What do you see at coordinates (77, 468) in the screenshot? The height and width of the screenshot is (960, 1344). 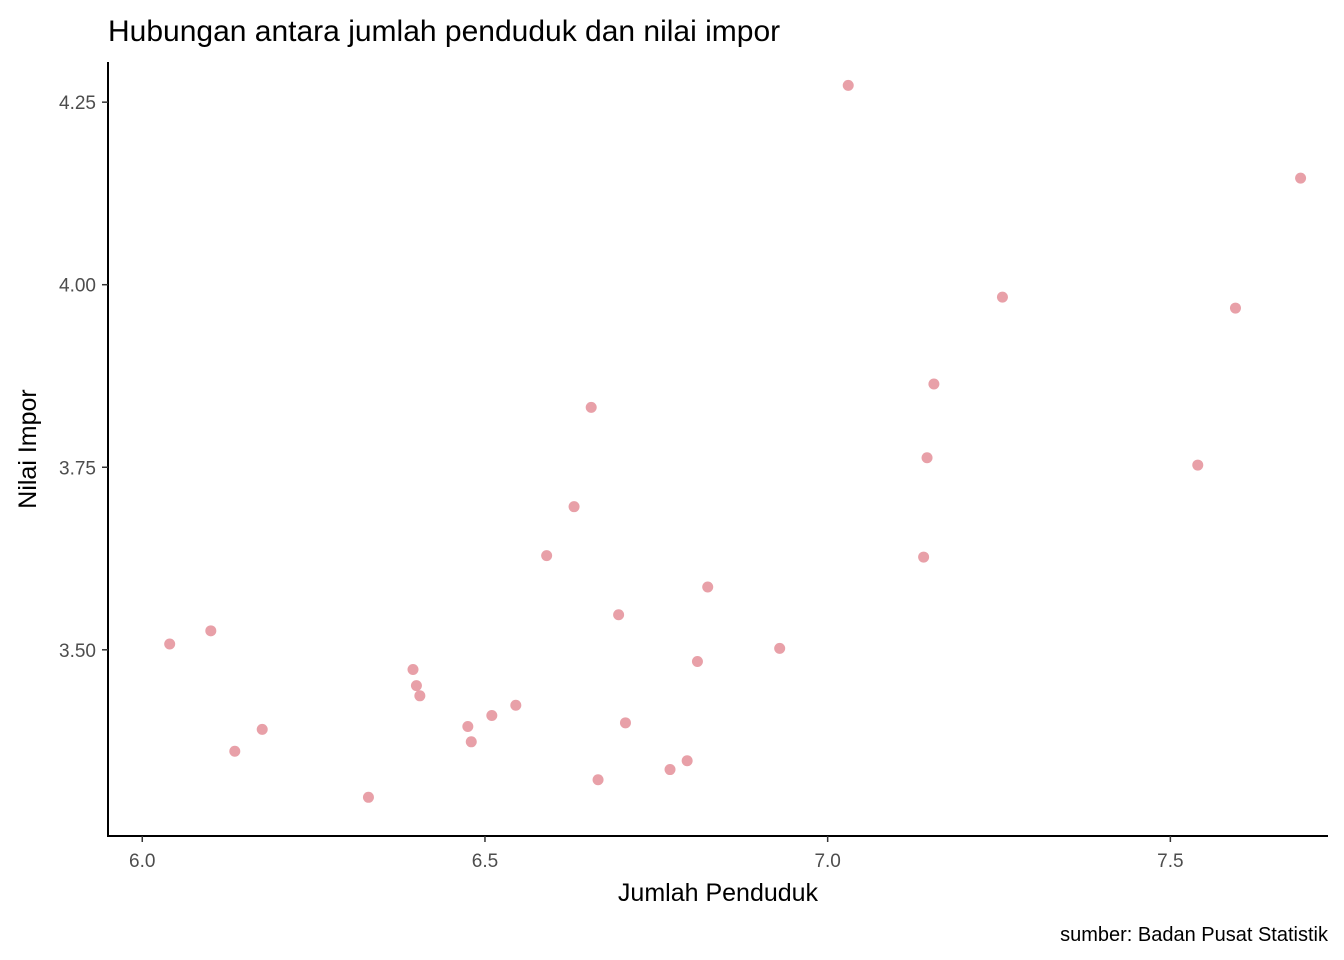 I see `y-tick-label: 3.75` at bounding box center [77, 468].